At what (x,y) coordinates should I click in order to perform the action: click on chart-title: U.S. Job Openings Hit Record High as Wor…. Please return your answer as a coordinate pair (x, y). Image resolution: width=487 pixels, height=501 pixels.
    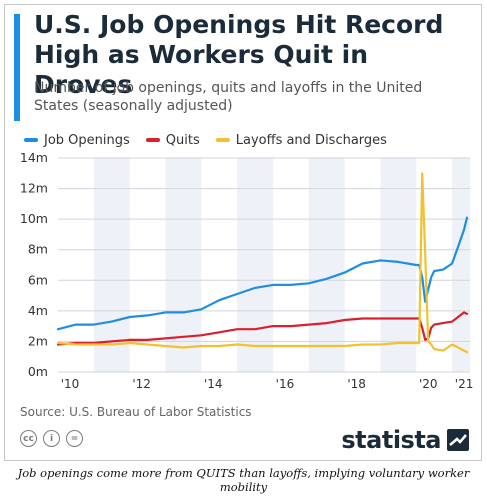
    Looking at the image, I should click on (239, 54).